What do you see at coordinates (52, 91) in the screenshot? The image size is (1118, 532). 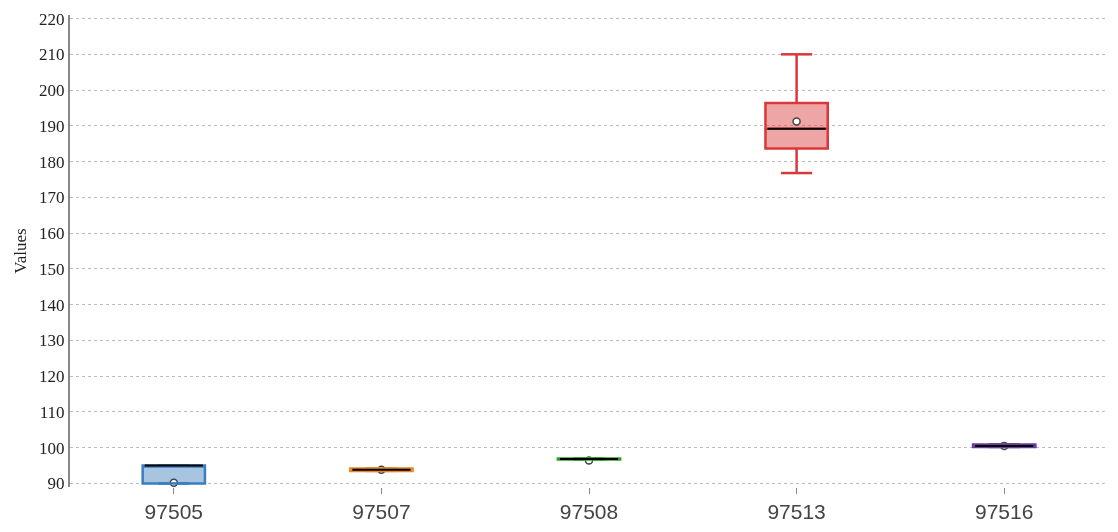 I see `y-tick-label: 200` at bounding box center [52, 91].